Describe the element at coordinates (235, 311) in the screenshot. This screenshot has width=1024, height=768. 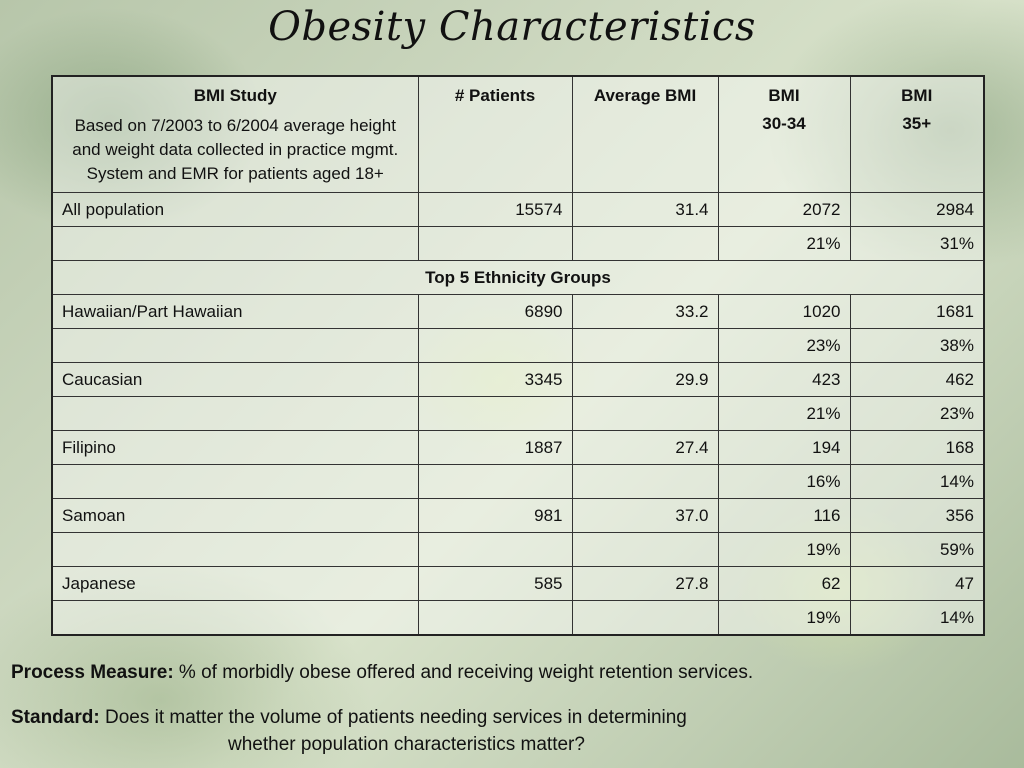
I see `row-label: Hawaiian/Part Hawaiian` at that location.